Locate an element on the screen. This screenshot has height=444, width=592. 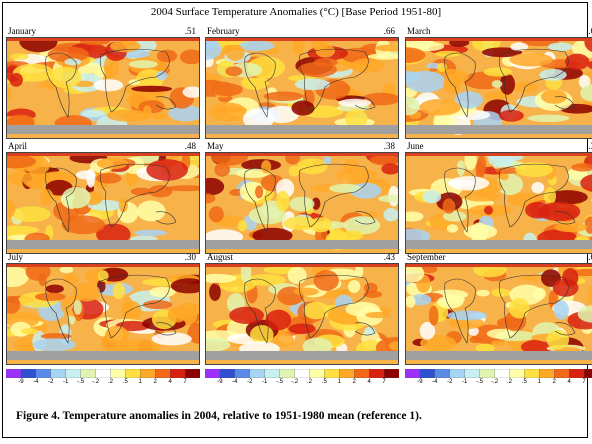
anomaly-value: .43 is located at coordinates (389, 257).